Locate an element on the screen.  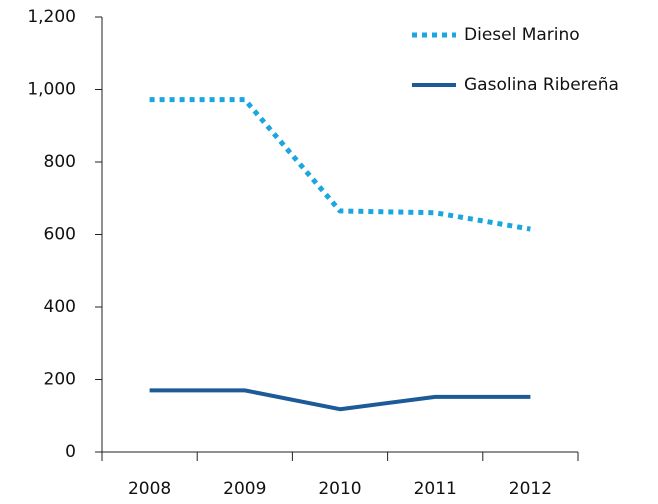
line-series is located at coordinates (340, 400).